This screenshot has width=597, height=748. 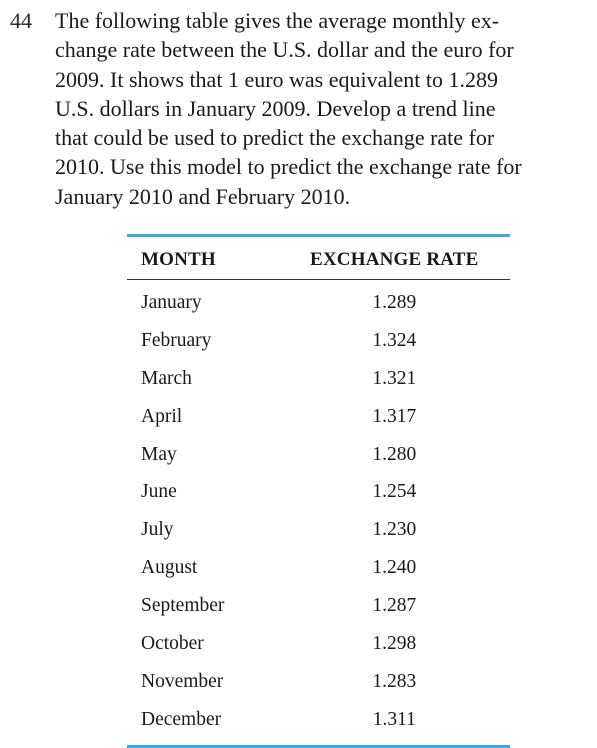 What do you see at coordinates (318, 720) in the screenshot?
I see `table-row: December 1.311` at bounding box center [318, 720].